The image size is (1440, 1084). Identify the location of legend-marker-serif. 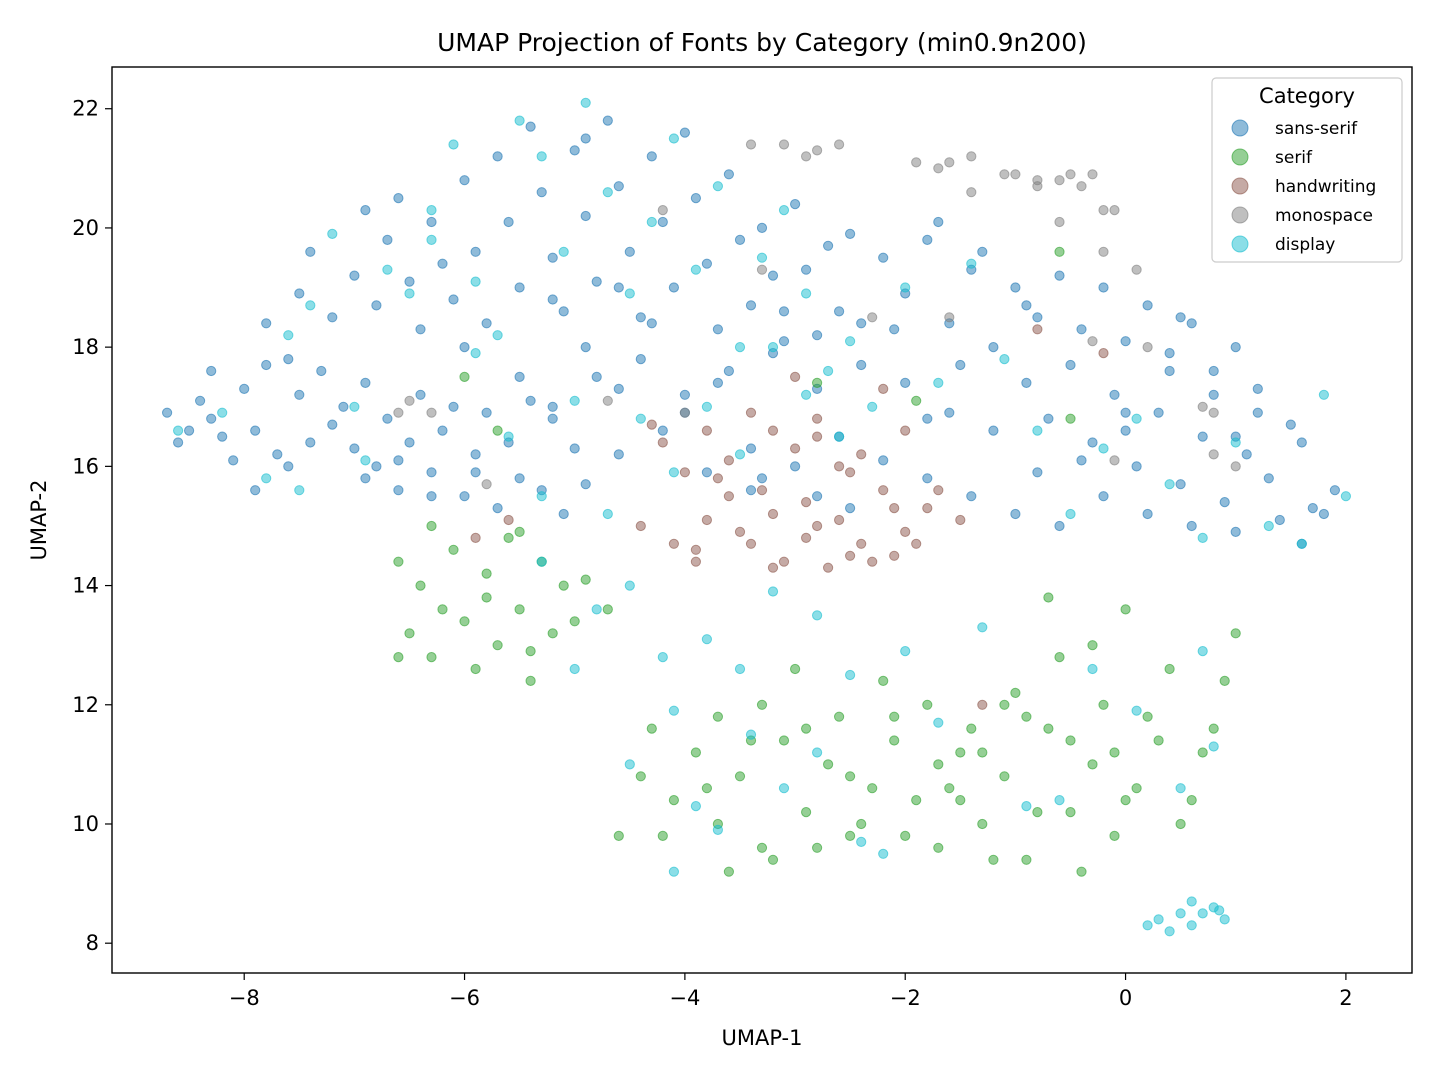
(1240, 157).